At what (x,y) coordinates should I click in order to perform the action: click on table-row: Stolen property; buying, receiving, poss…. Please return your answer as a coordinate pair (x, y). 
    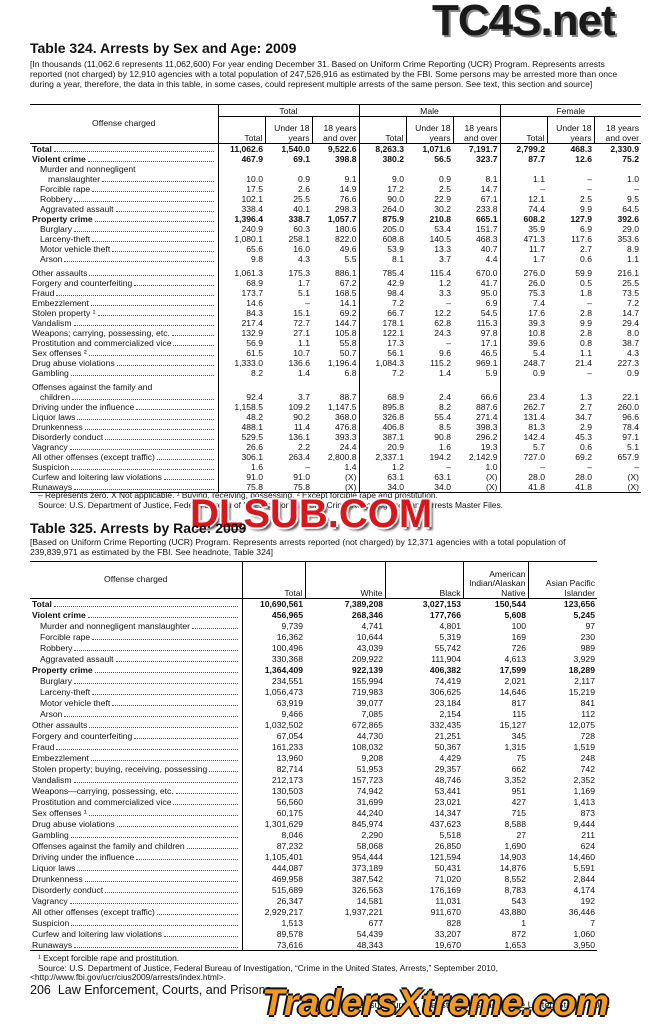
    Looking at the image, I should click on (313, 769).